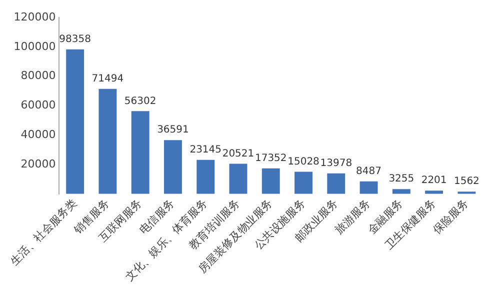  Describe the element at coordinates (434, 180) in the screenshot. I see `data-label: 2201` at that location.